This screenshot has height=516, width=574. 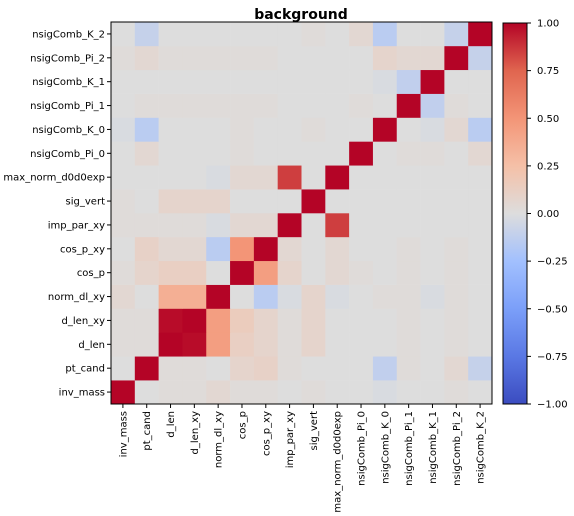 I want to click on colorbar-tick-label: 0.00, so click(x=548, y=214).